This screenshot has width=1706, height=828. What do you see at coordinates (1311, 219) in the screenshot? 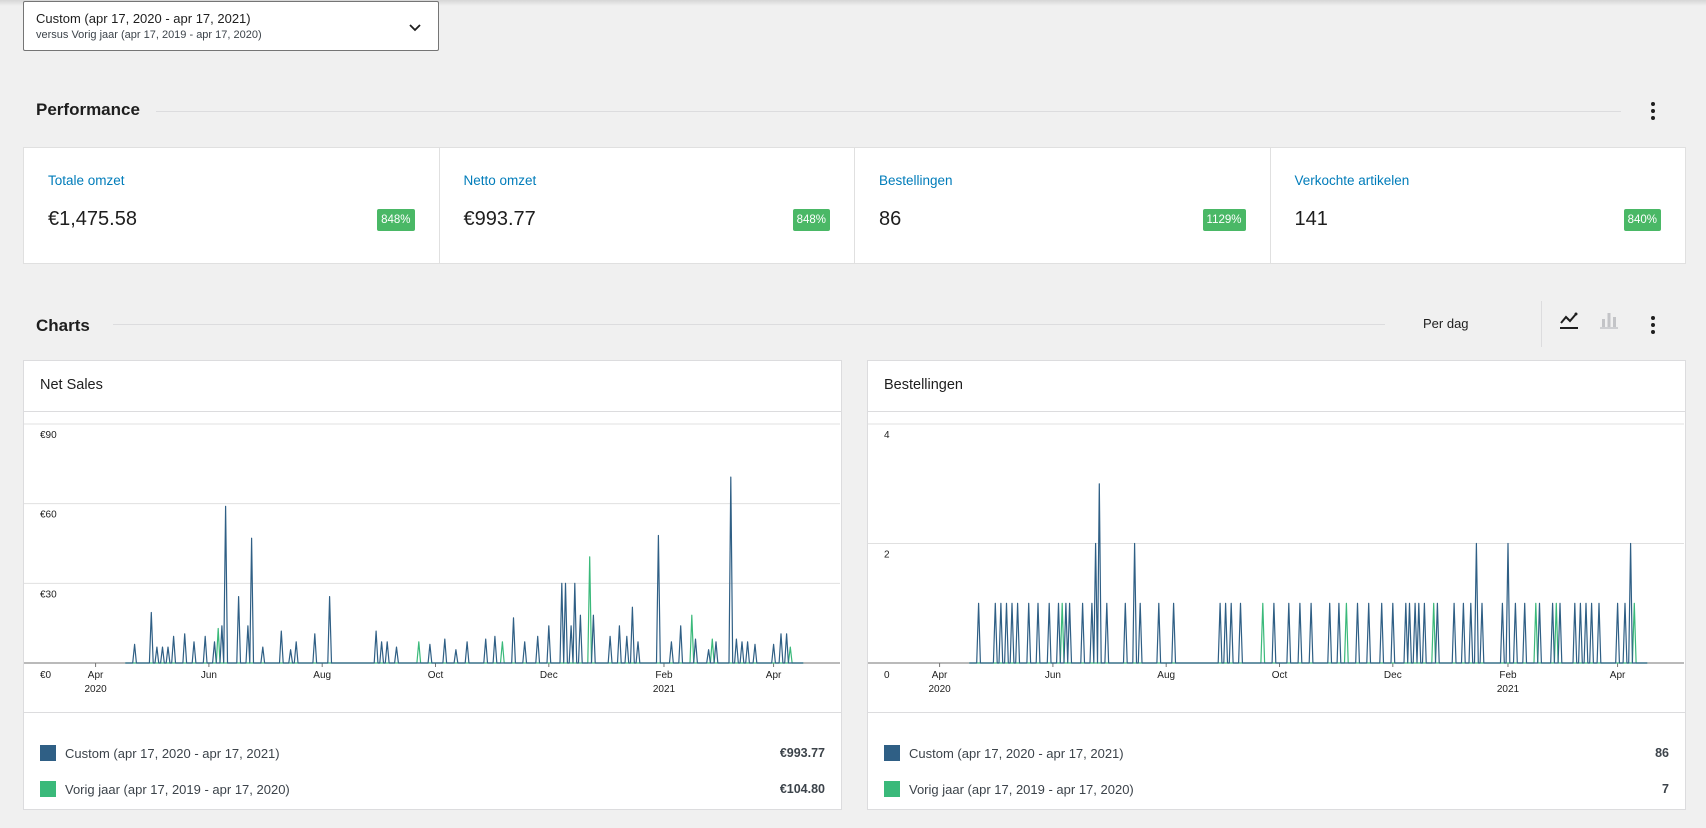
I see `perf-value: 141` at bounding box center [1311, 219].